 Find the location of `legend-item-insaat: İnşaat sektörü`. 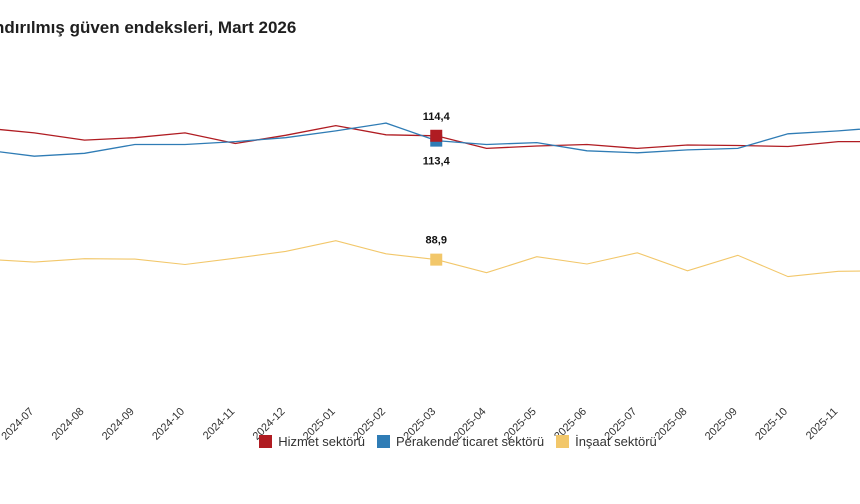

legend-item-insaat: İnşaat sektörü is located at coordinates (606, 441).